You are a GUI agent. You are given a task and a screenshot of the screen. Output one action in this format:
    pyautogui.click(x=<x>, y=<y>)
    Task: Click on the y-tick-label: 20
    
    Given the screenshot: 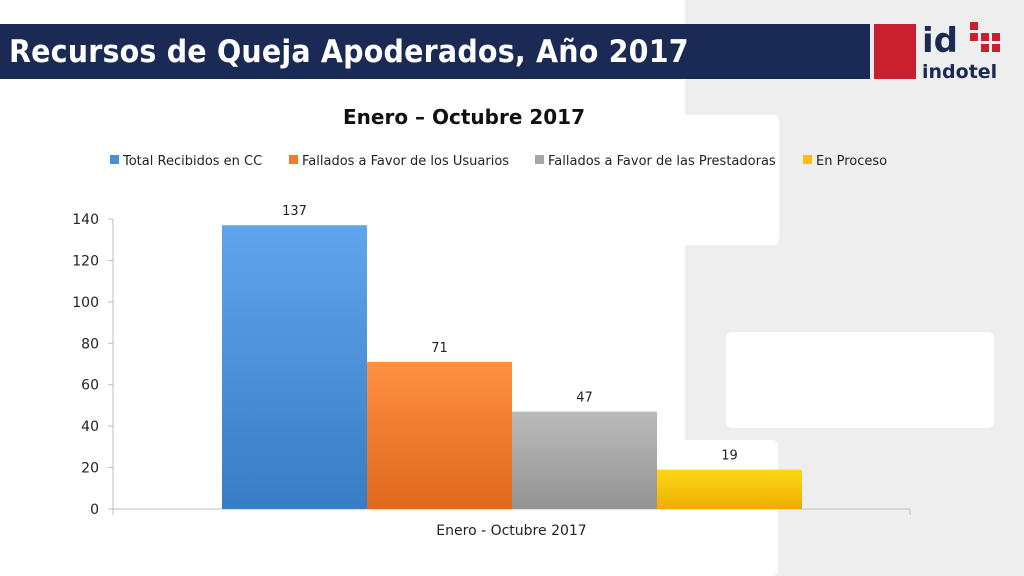 What is the action you would take?
    pyautogui.click(x=90, y=469)
    